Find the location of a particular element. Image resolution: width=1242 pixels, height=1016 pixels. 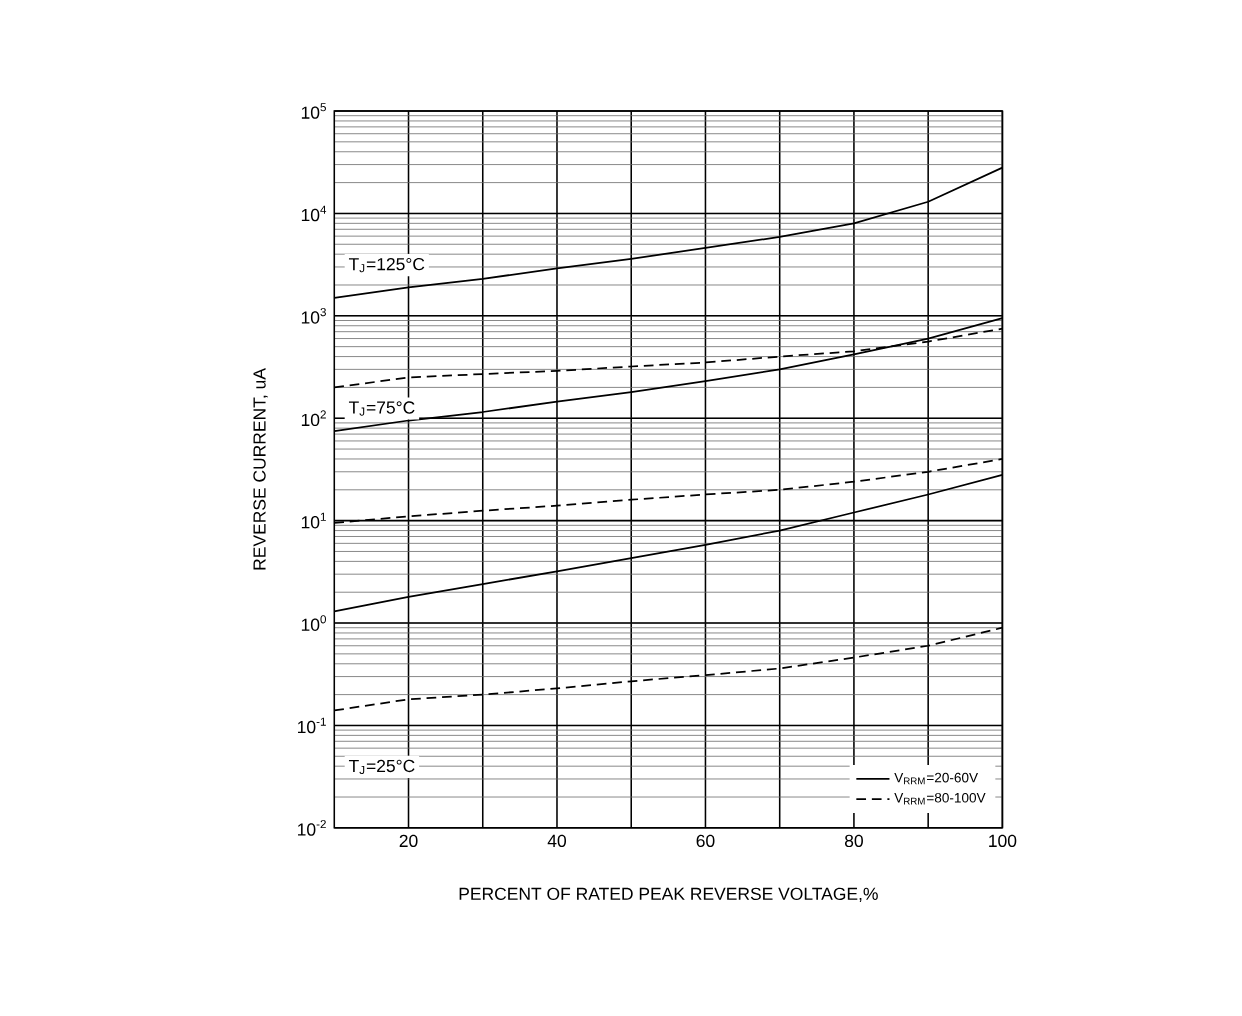

y-tick-label: 10$^{4}$ is located at coordinates (314, 213).